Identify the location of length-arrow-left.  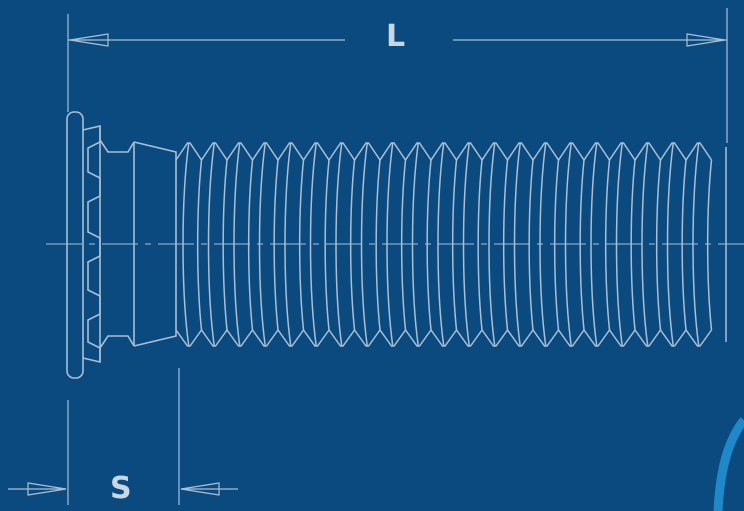
(89, 40).